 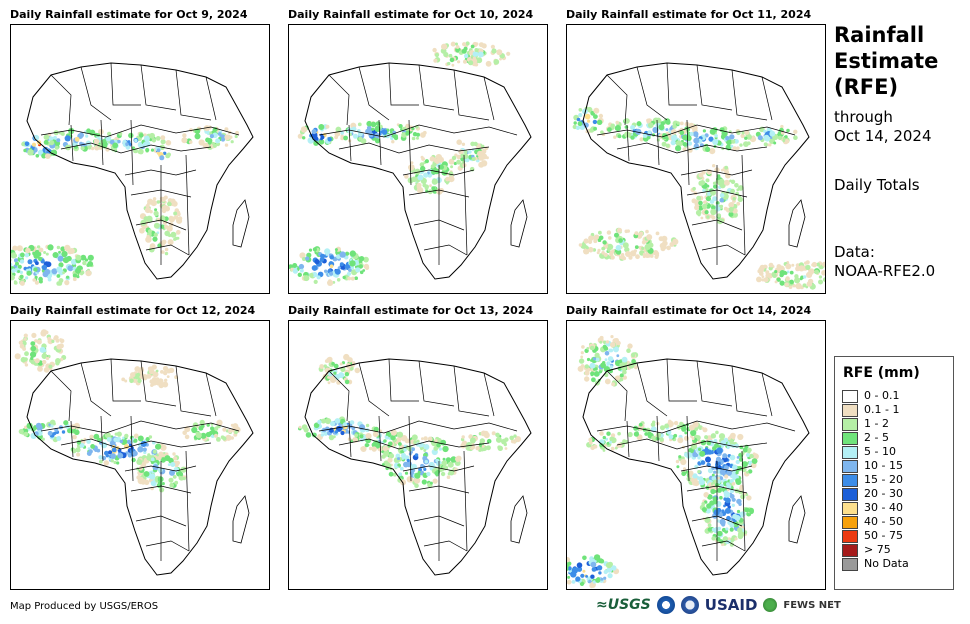 I want to click on legend-item: 40 - 50, so click(x=872, y=522).